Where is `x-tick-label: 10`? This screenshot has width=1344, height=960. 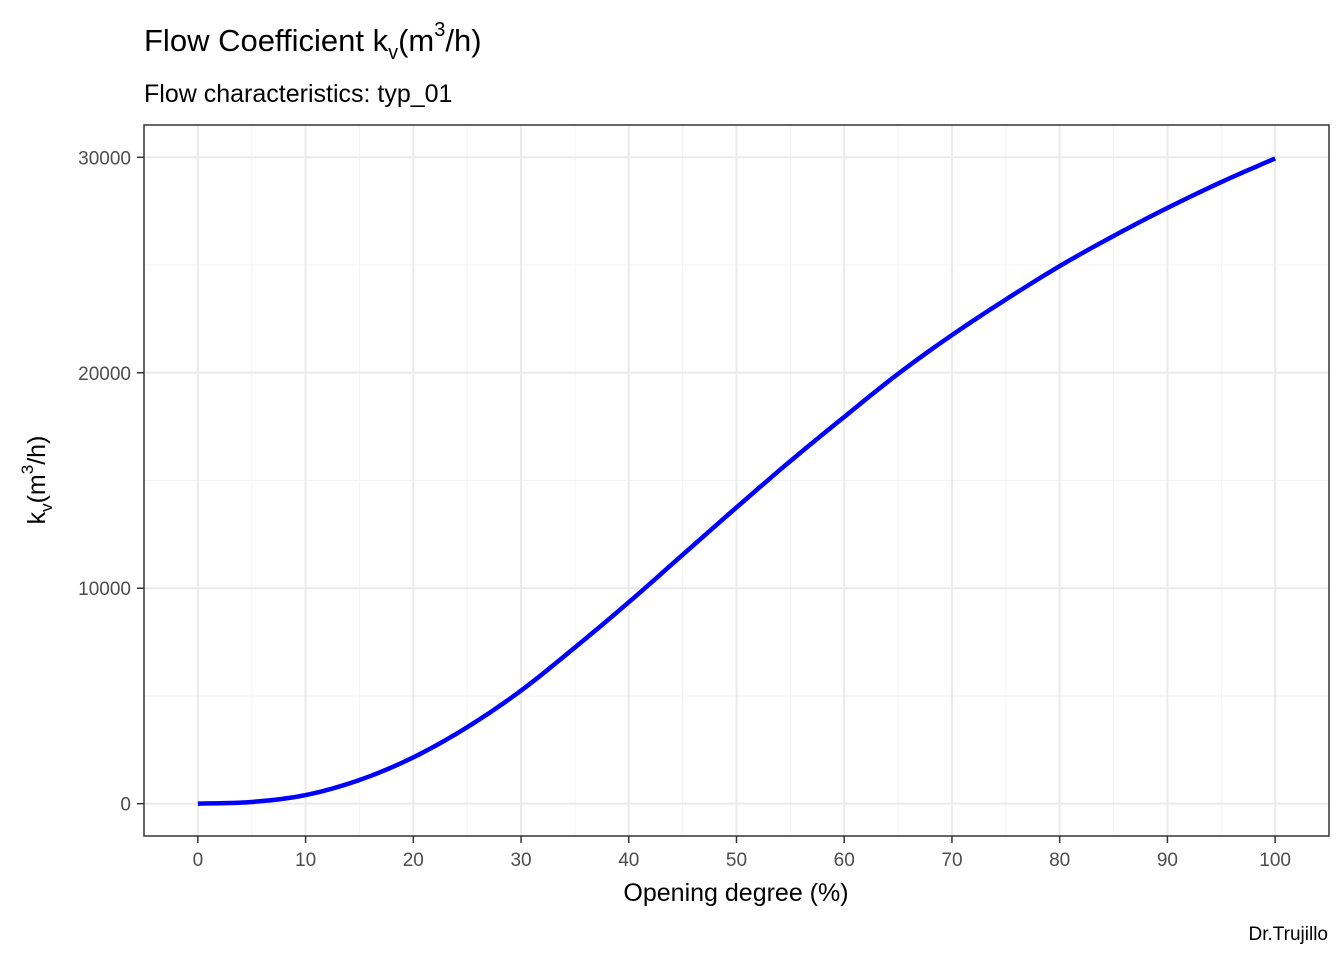 x-tick-label: 10 is located at coordinates (305, 860).